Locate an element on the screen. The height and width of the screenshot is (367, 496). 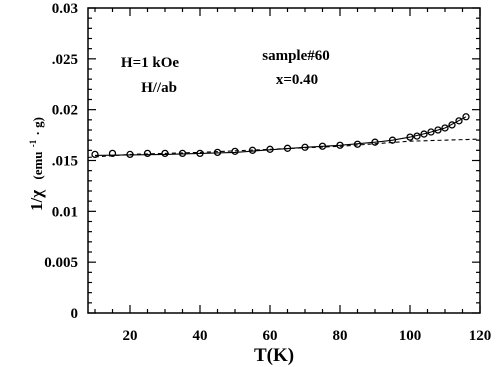
x-axis-label: T(K) is located at coordinates (274, 355).